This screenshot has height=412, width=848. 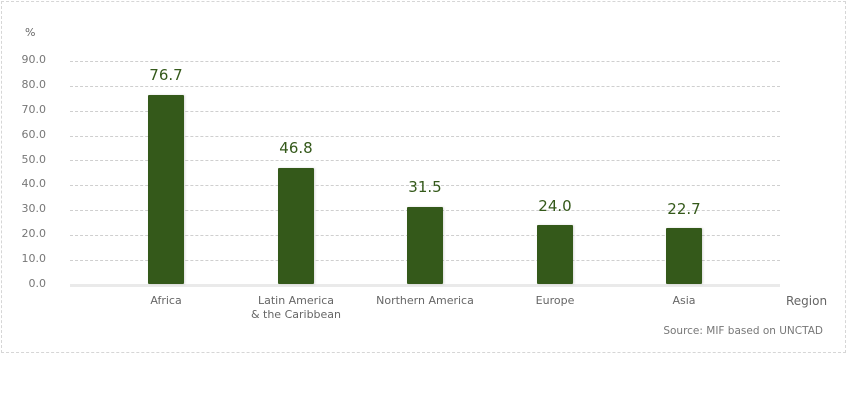 What do you see at coordinates (34, 59) in the screenshot?
I see `y-tick: 90.0` at bounding box center [34, 59].